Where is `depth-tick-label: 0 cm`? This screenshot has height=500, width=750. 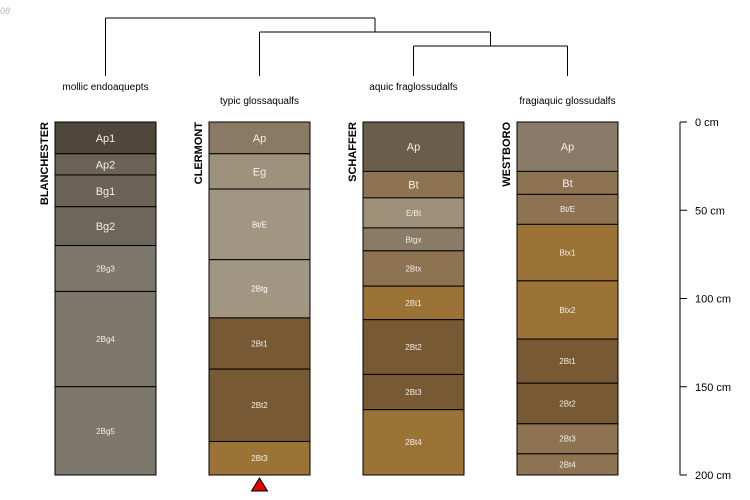
depth-tick-label: 0 cm is located at coordinates (707, 123).